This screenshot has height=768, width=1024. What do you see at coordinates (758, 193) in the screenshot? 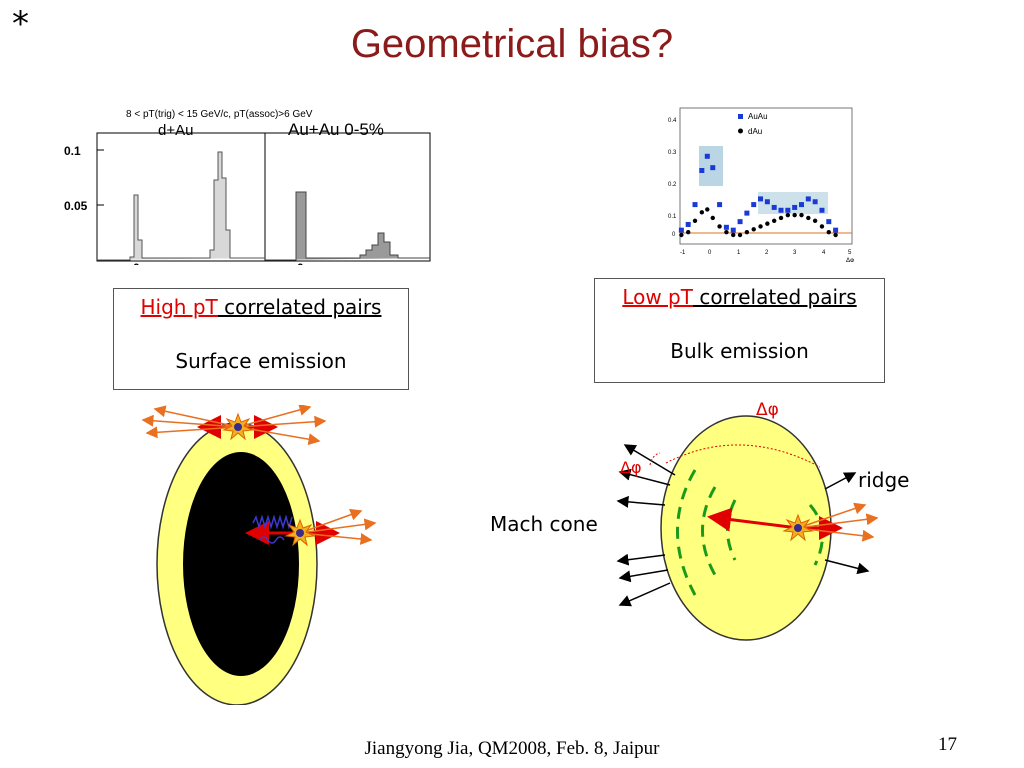
I see `auau-series` at bounding box center [758, 193].